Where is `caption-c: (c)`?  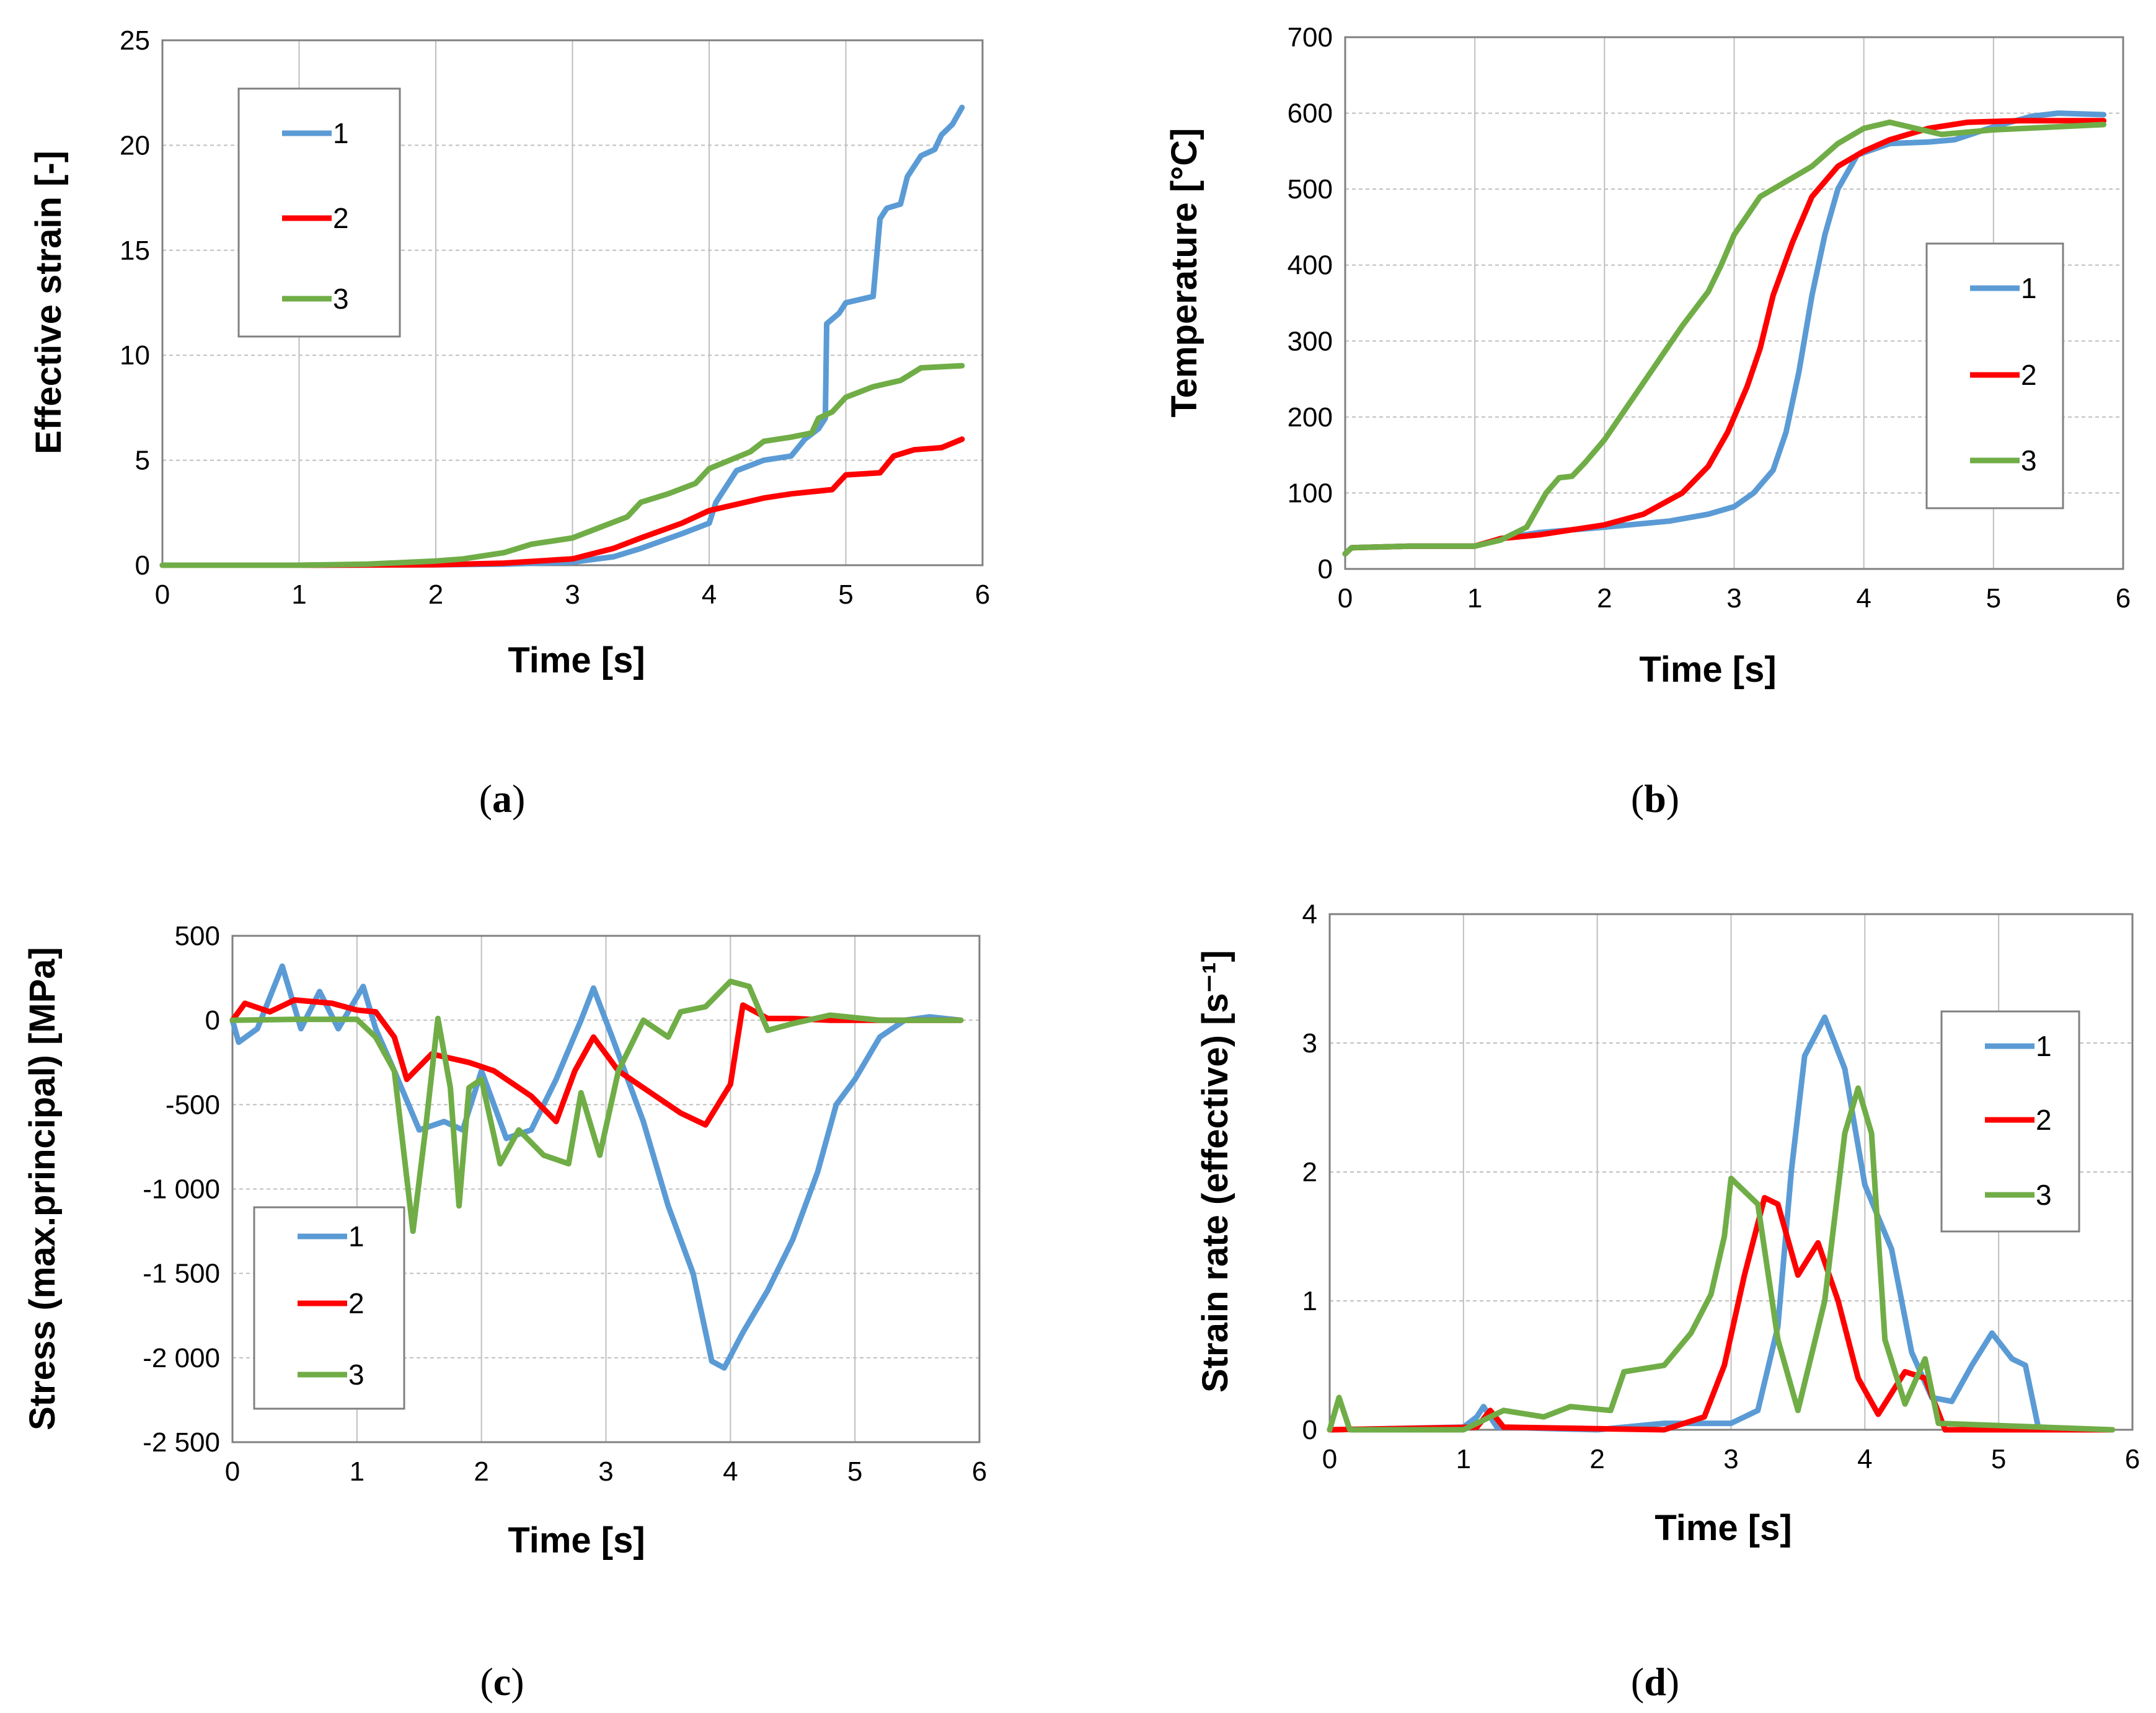
caption-c: (c) is located at coordinates (502, 1682).